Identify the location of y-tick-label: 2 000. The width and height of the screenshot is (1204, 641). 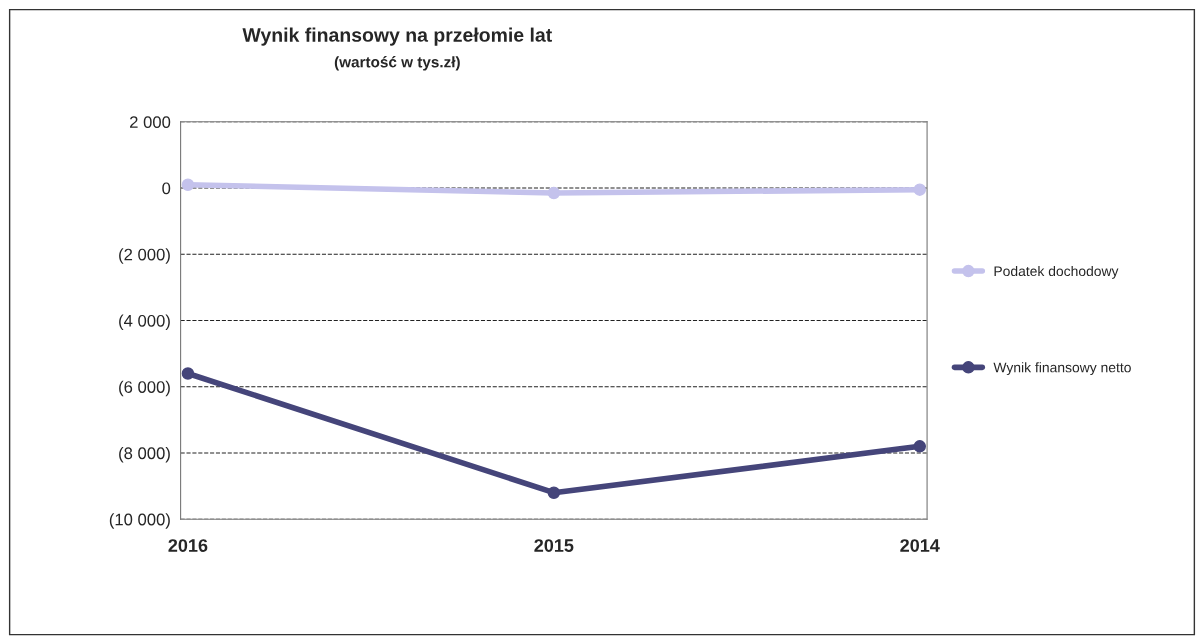
(150, 122).